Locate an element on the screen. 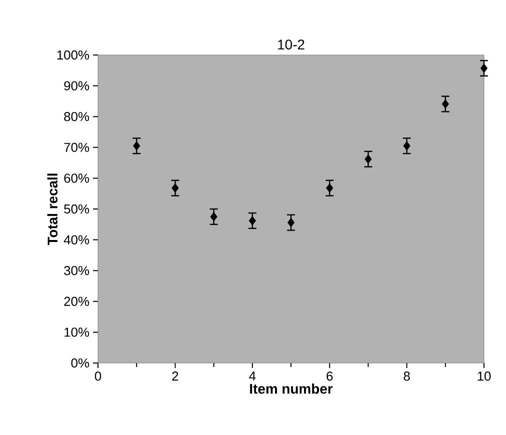 The height and width of the screenshot is (435, 506). y-tick-label: 30% is located at coordinates (77, 271).